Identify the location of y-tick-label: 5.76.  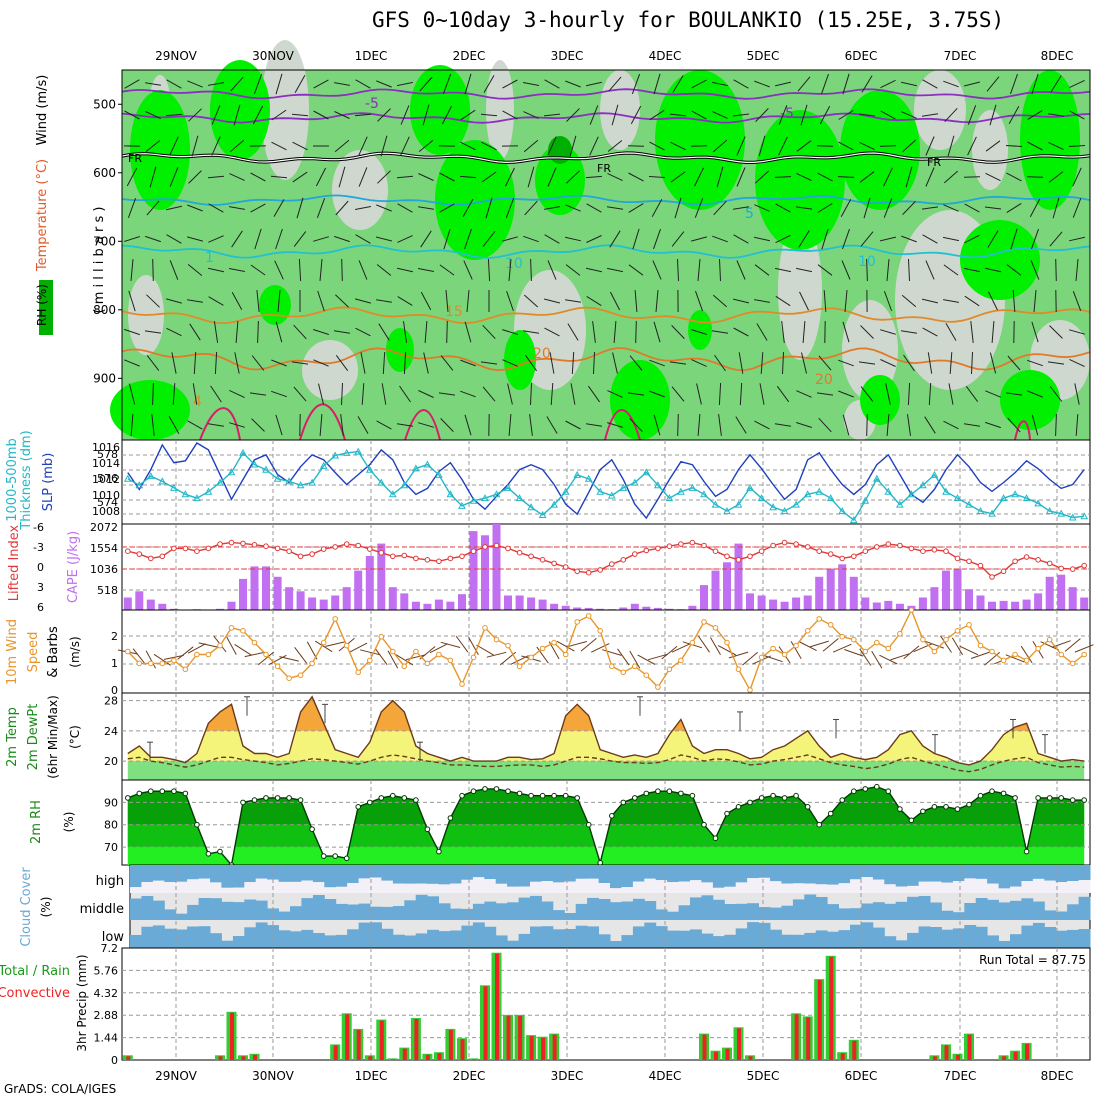
(106, 970).